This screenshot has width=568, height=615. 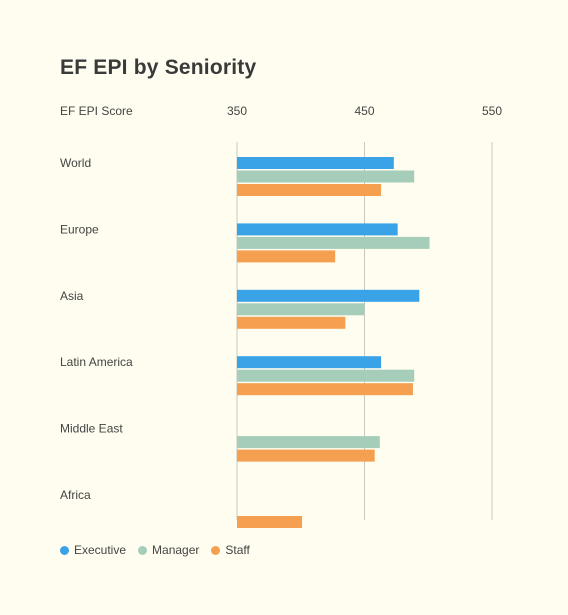 I want to click on category-label: Middle East, so click(x=91, y=429).